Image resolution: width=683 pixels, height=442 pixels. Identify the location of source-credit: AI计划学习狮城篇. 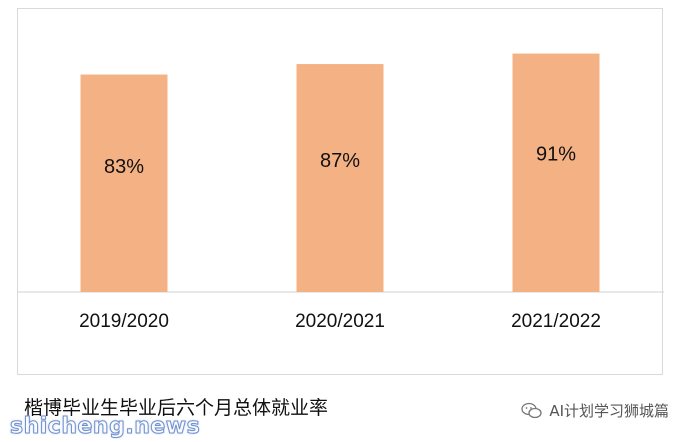
(595, 410).